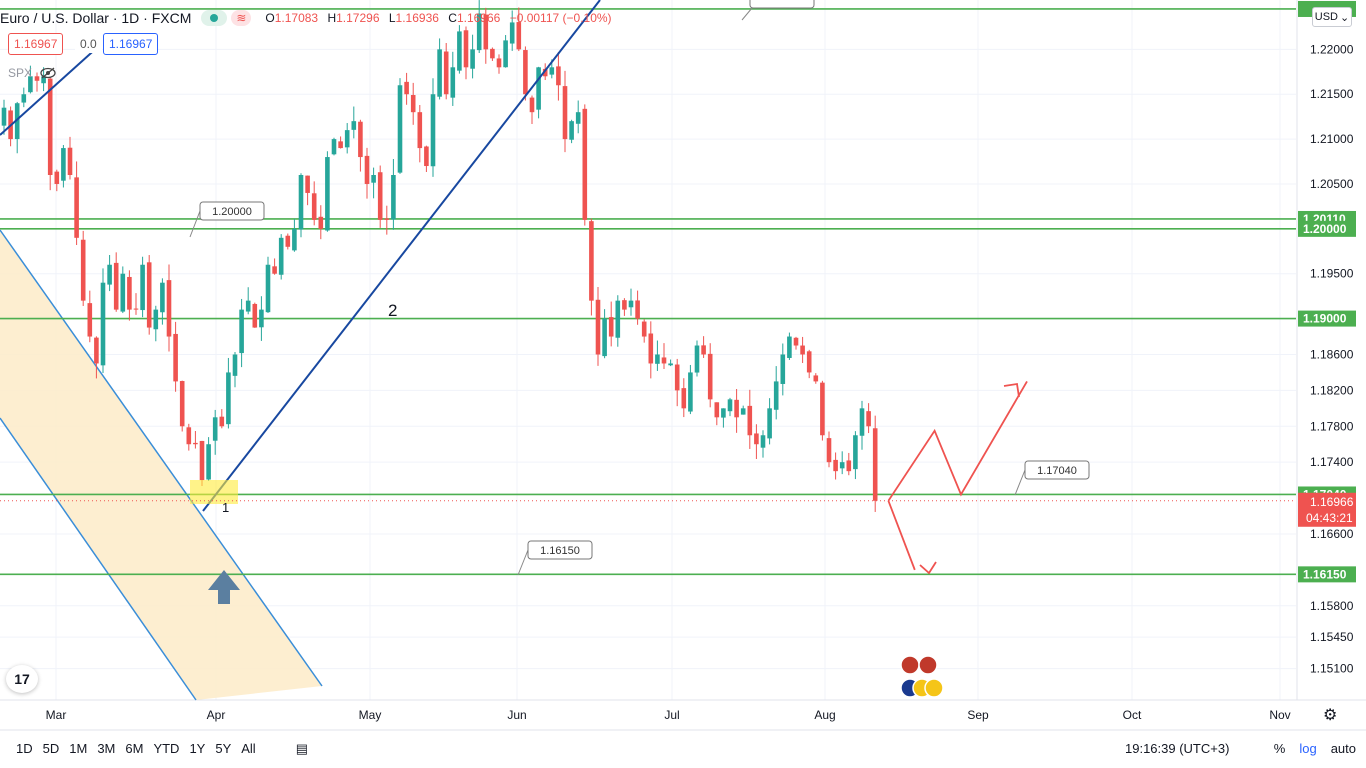 This screenshot has width=1366, height=768. I want to click on timeframe-1d: 1D, so click(24, 748).